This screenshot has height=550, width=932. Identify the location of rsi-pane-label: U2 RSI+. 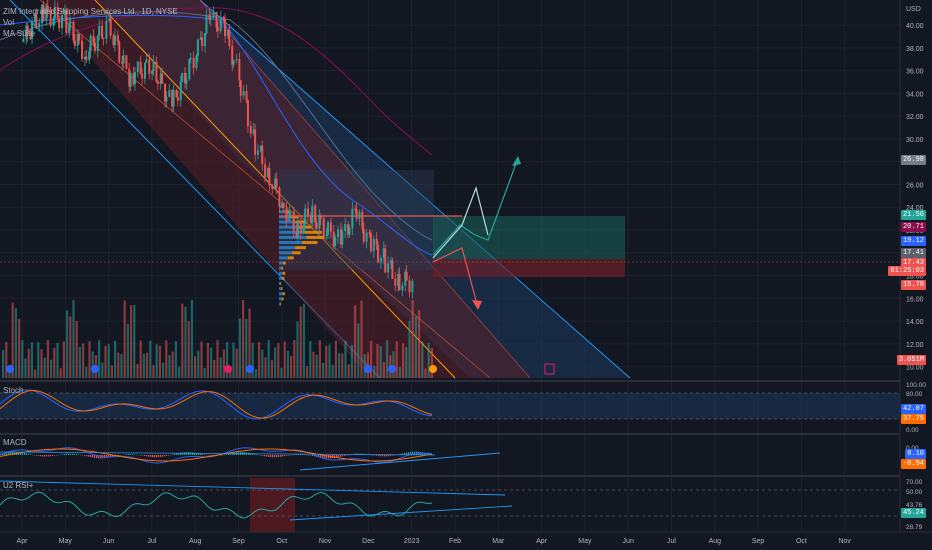
(18, 485).